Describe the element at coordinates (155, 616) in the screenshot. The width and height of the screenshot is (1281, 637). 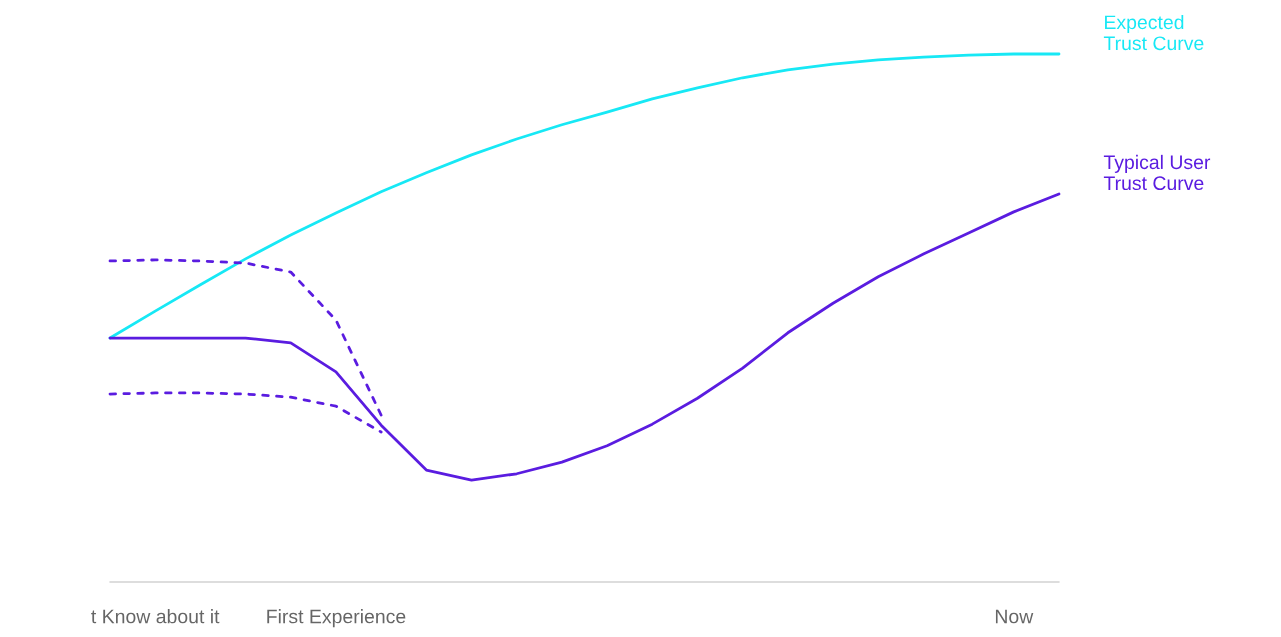
I see `x-tick-label: t Know about it` at that location.